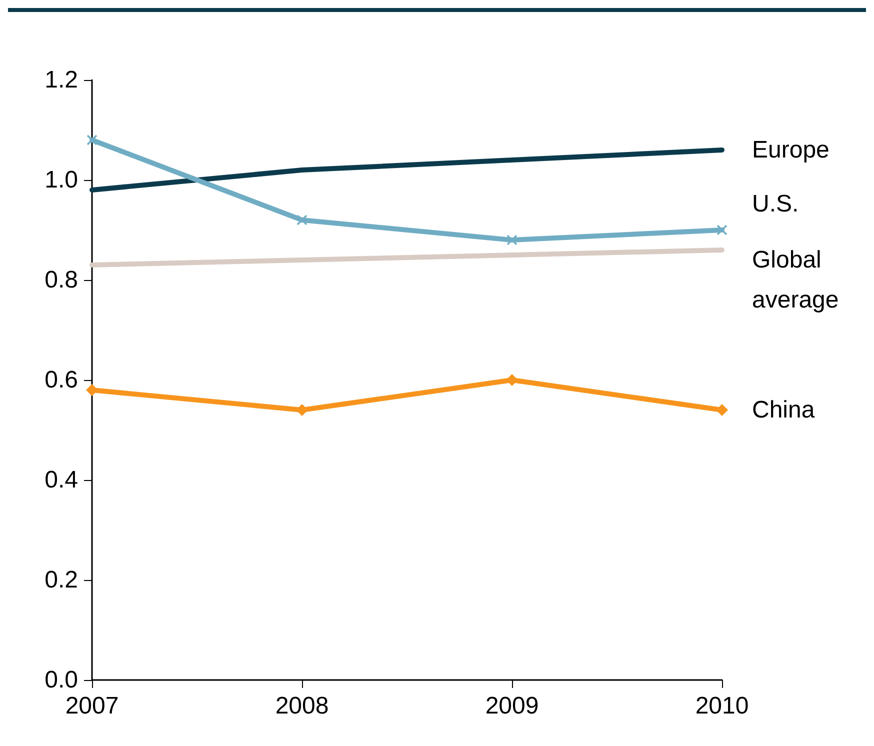  What do you see at coordinates (61, 380) in the screenshot?
I see `y-tick-label: 0.6` at bounding box center [61, 380].